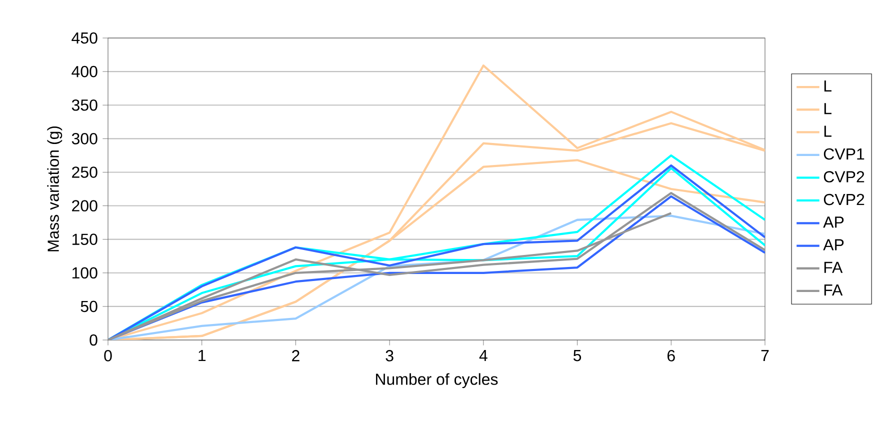 The width and height of the screenshot is (885, 425). I want to click on y-tick-label: 250, so click(85, 172).